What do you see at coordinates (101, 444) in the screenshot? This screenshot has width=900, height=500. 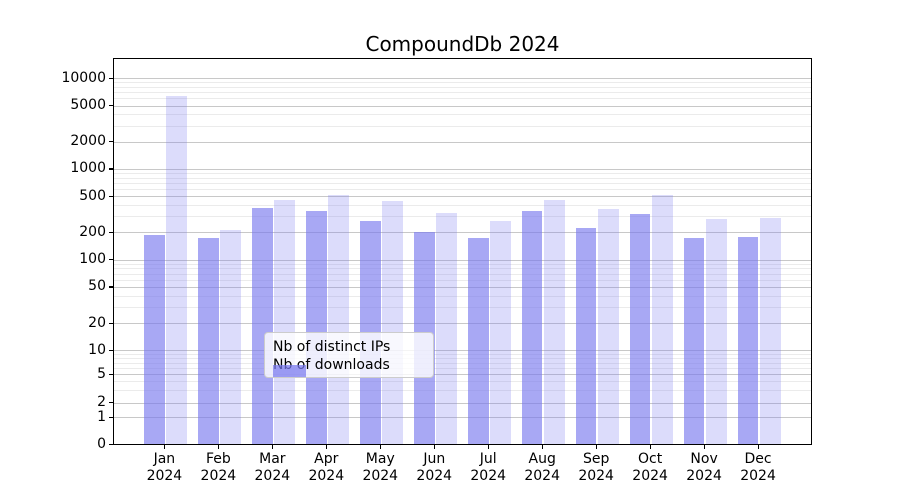 I see `y-tick-label: 0` at bounding box center [101, 444].